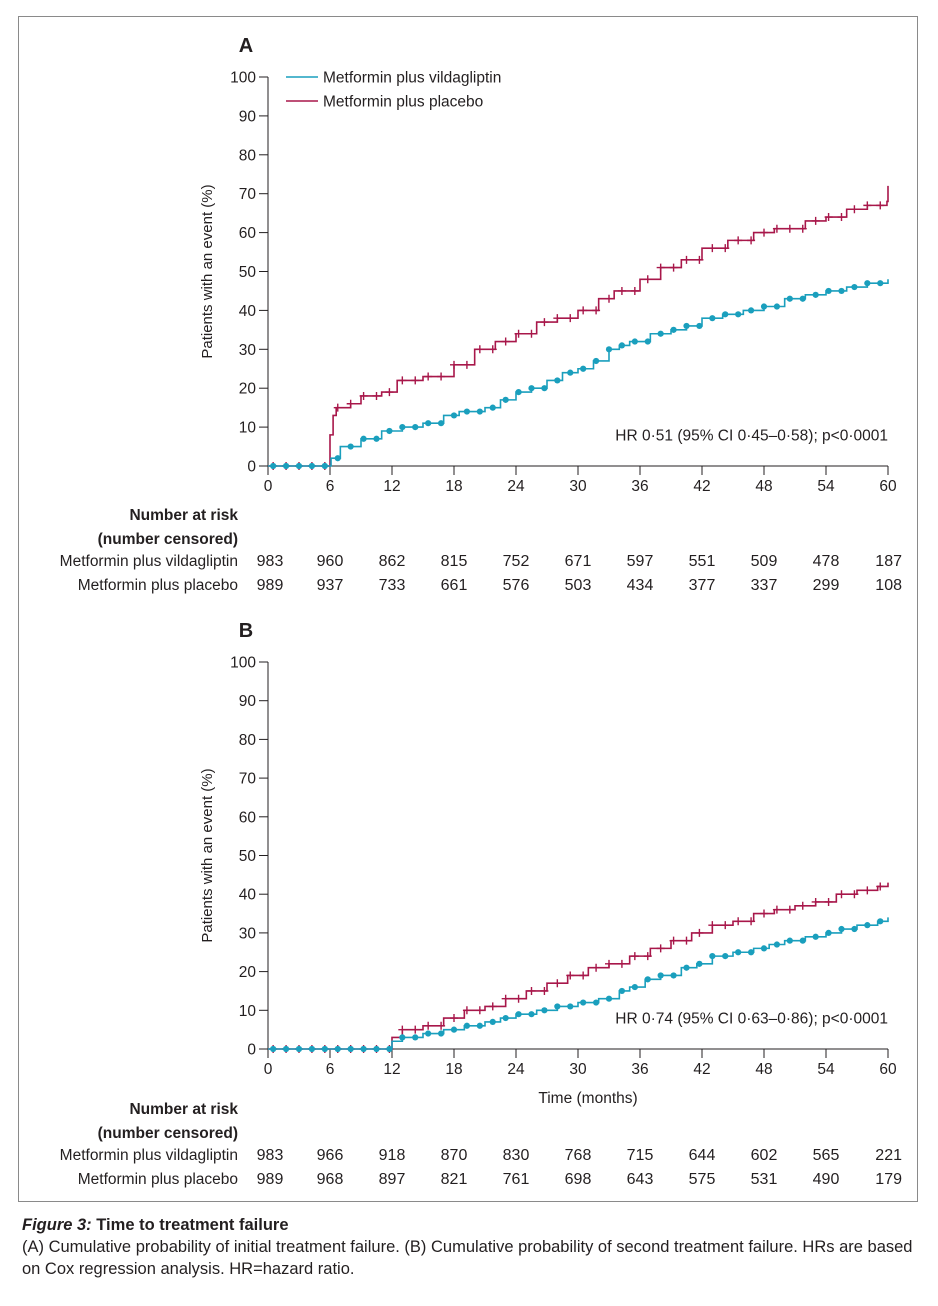 The image size is (938, 1306). Describe the element at coordinates (640, 1179) in the screenshot. I see `panel-b-risk-value-placebo: 643` at that location.